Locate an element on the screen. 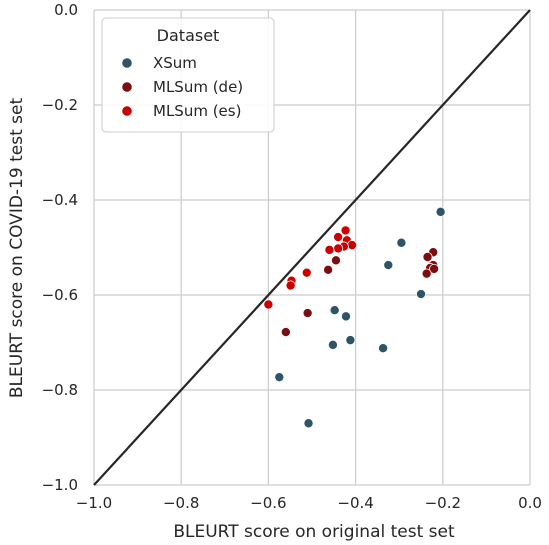 The width and height of the screenshot is (549, 545). x-axis-label: BLEURT score on original test set is located at coordinates (314, 532).